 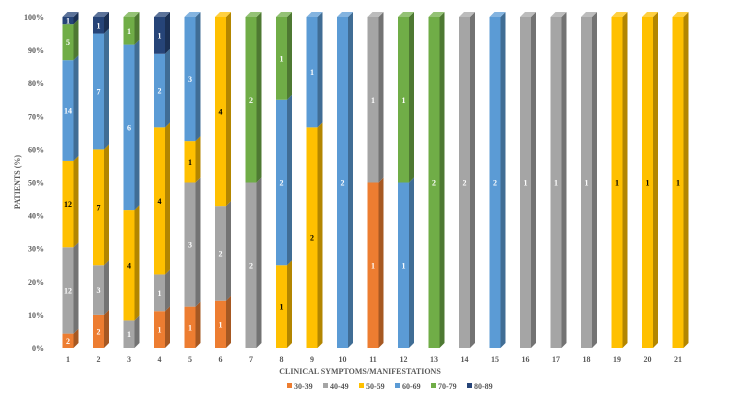 I want to click on legend-item: 80-89, so click(x=480, y=386).